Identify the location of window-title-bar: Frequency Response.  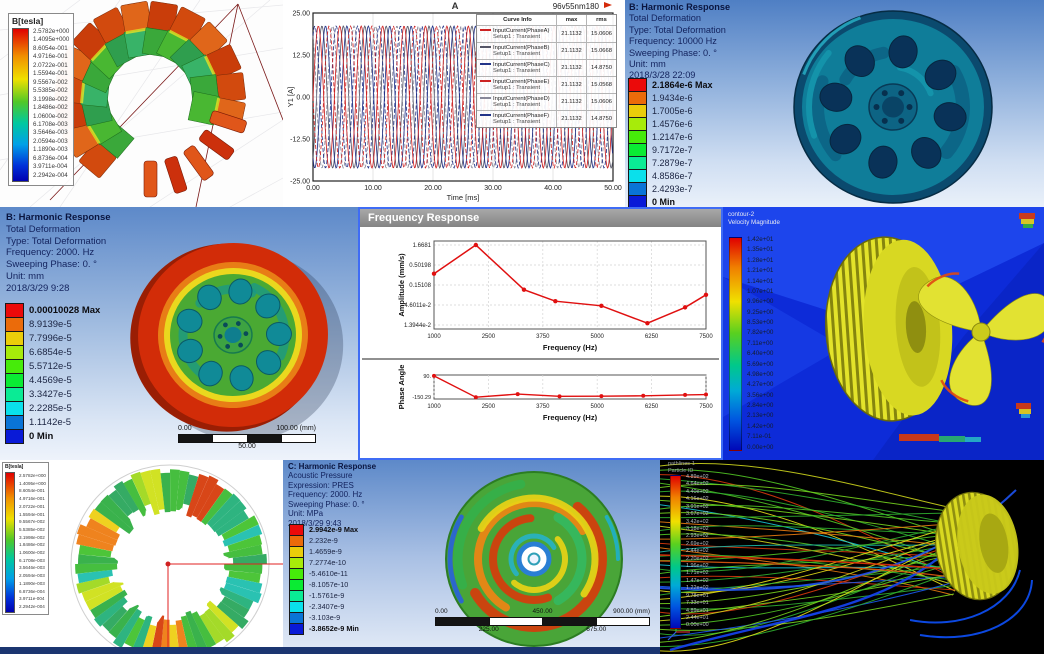
(540, 218).